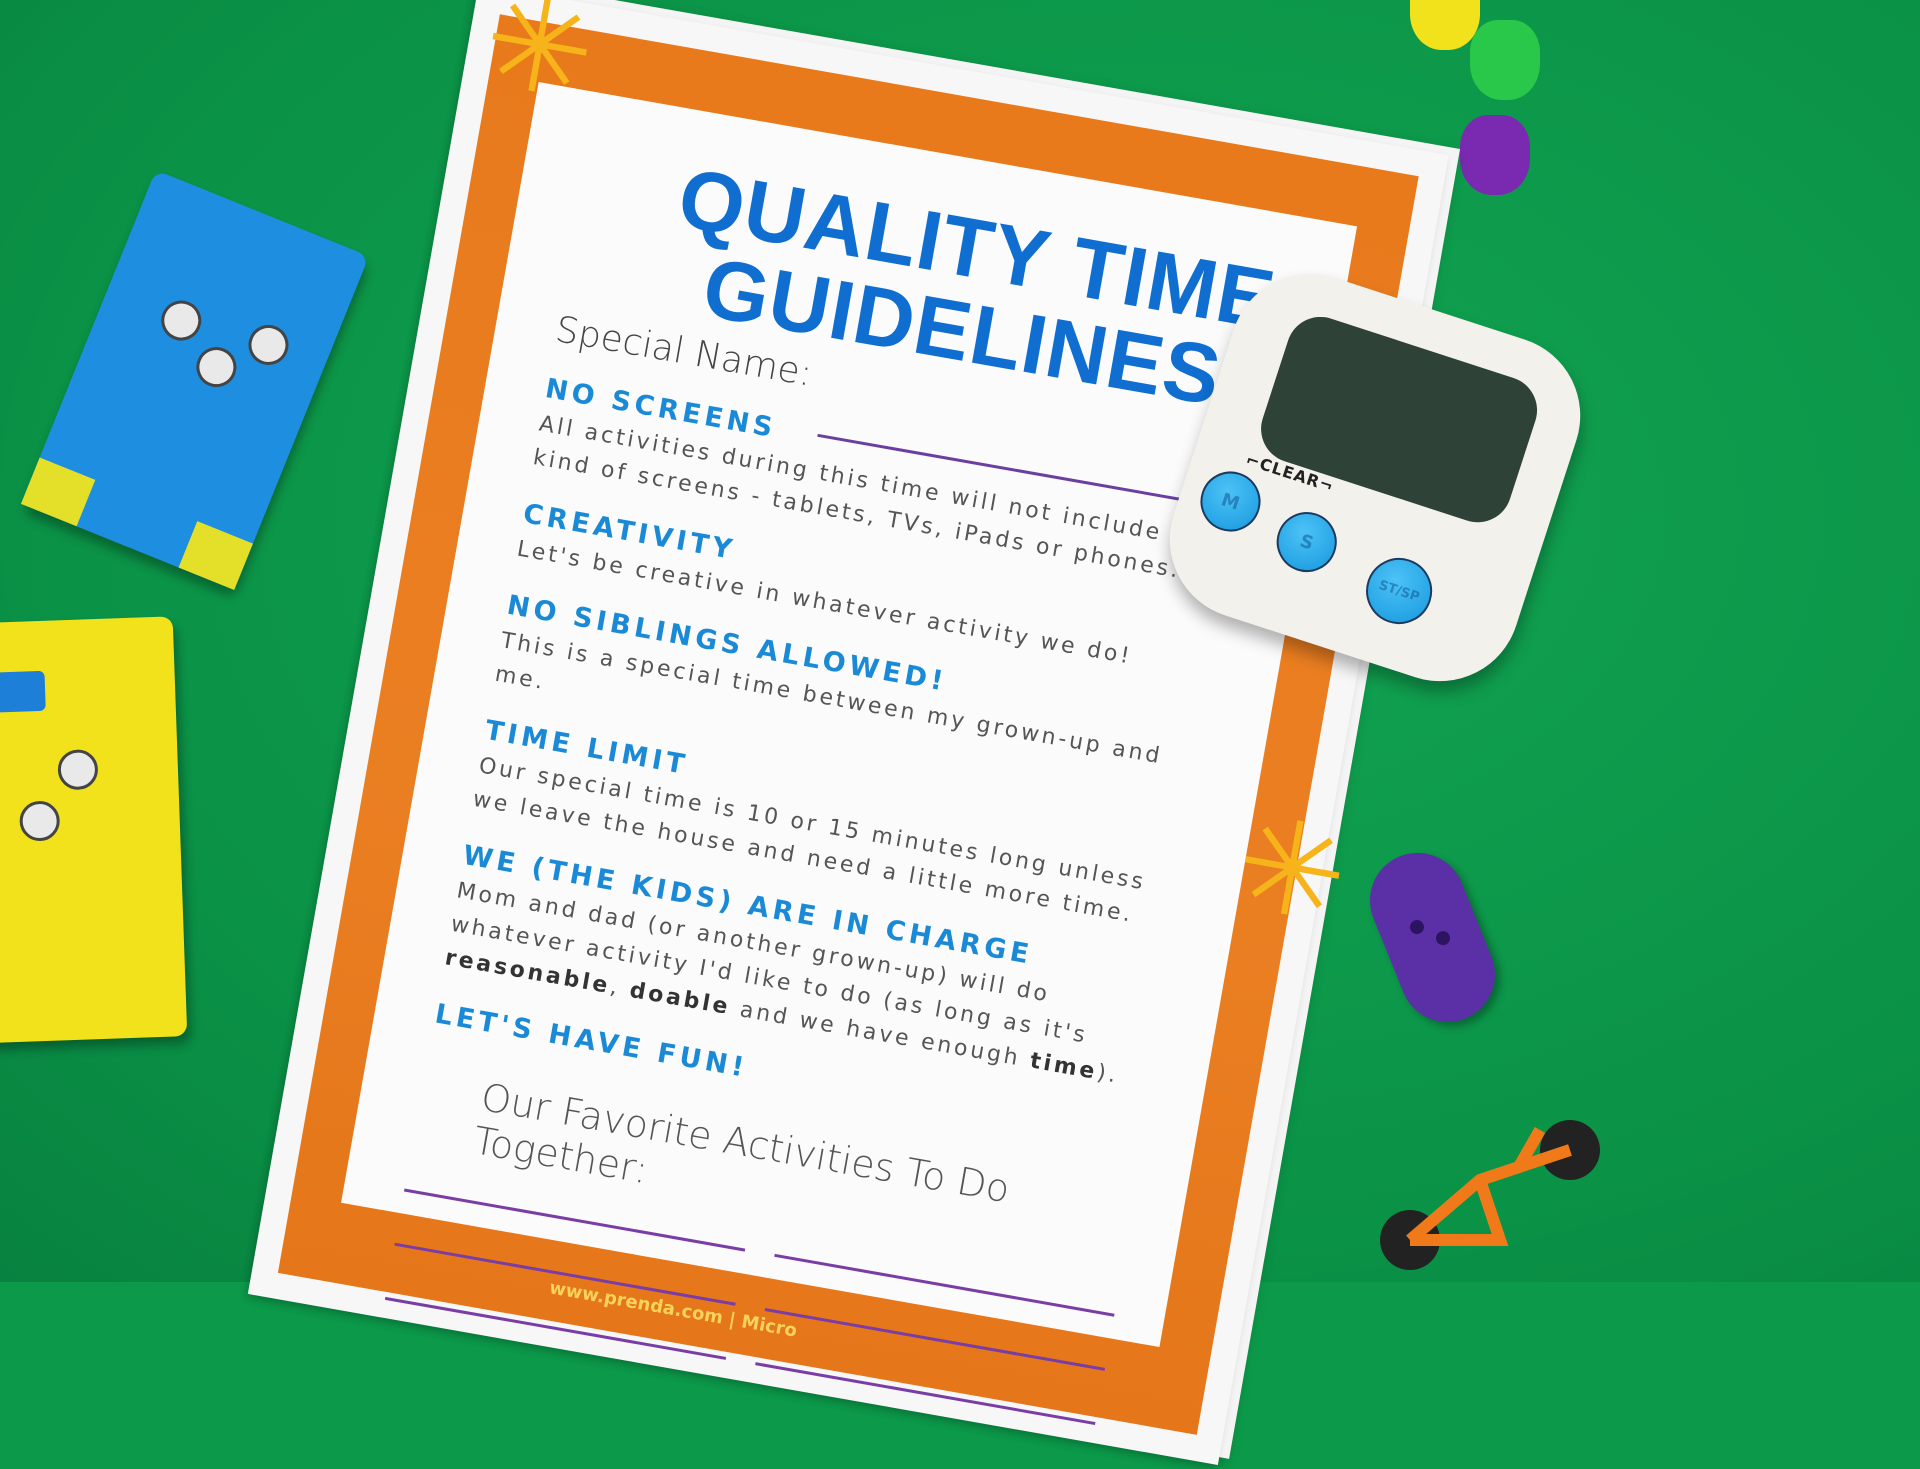 This screenshot has width=1920, height=1469. Describe the element at coordinates (94, 830) in the screenshot. I see `yellow-robot-puzzle-toy` at that location.